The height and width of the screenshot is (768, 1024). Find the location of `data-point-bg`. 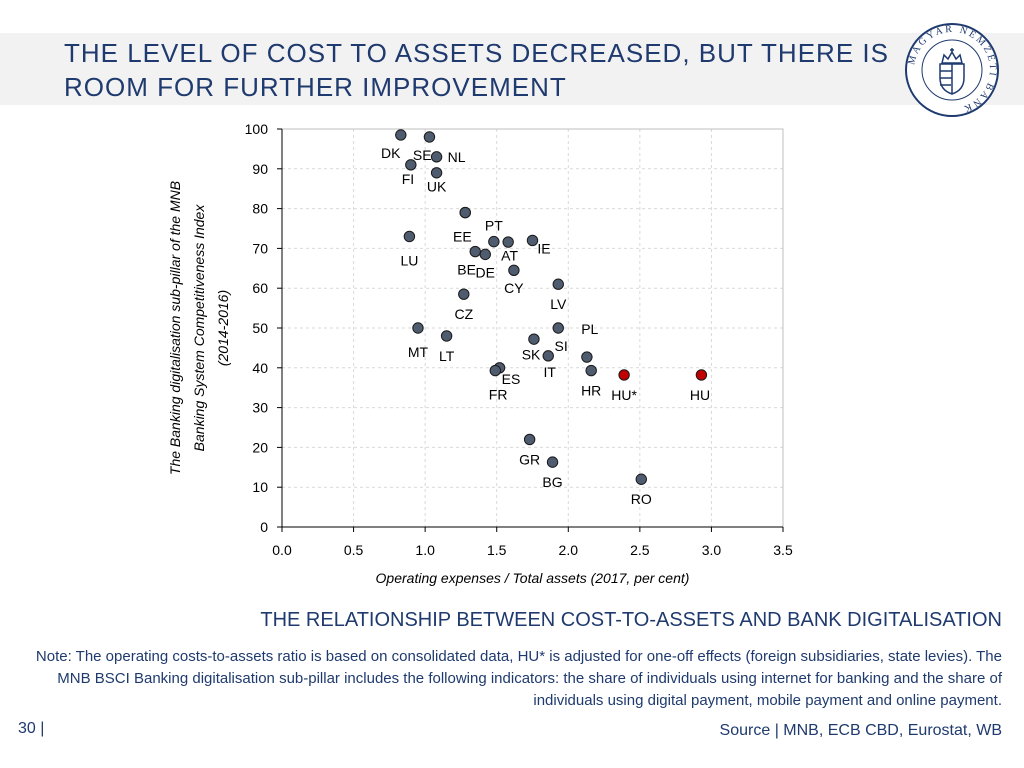

data-point-bg is located at coordinates (552, 462).